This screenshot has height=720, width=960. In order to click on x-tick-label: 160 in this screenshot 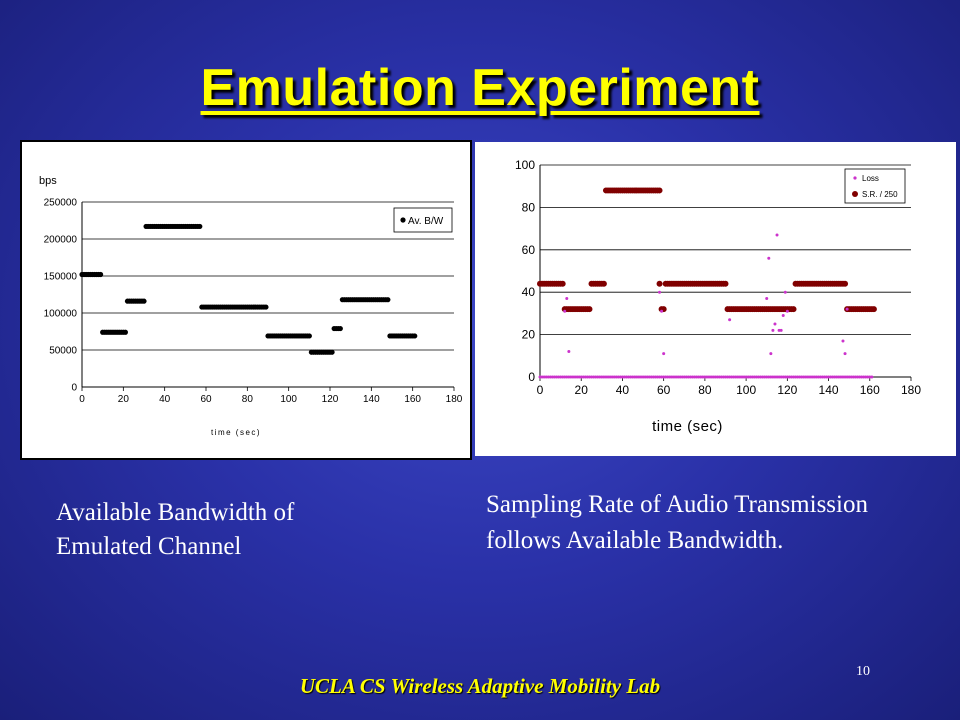, I will do `click(412, 399)`.